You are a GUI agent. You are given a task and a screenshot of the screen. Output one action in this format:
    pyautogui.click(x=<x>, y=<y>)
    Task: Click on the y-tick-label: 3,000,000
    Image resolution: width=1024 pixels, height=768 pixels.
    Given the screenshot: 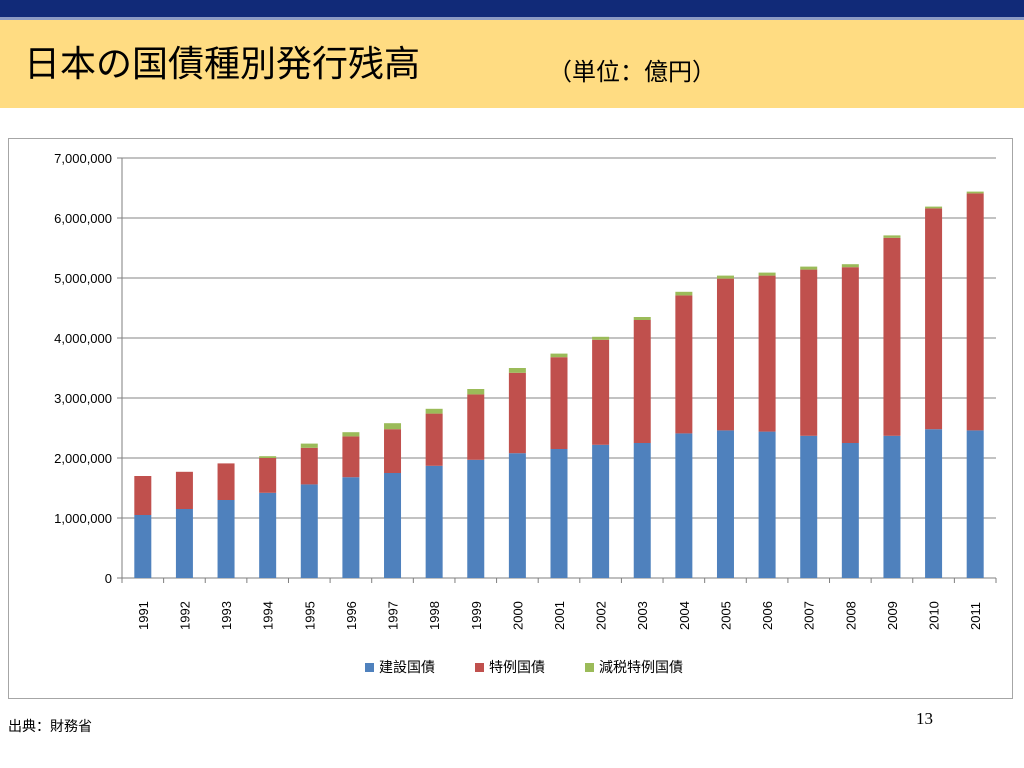 What is the action you would take?
    pyautogui.click(x=83, y=398)
    